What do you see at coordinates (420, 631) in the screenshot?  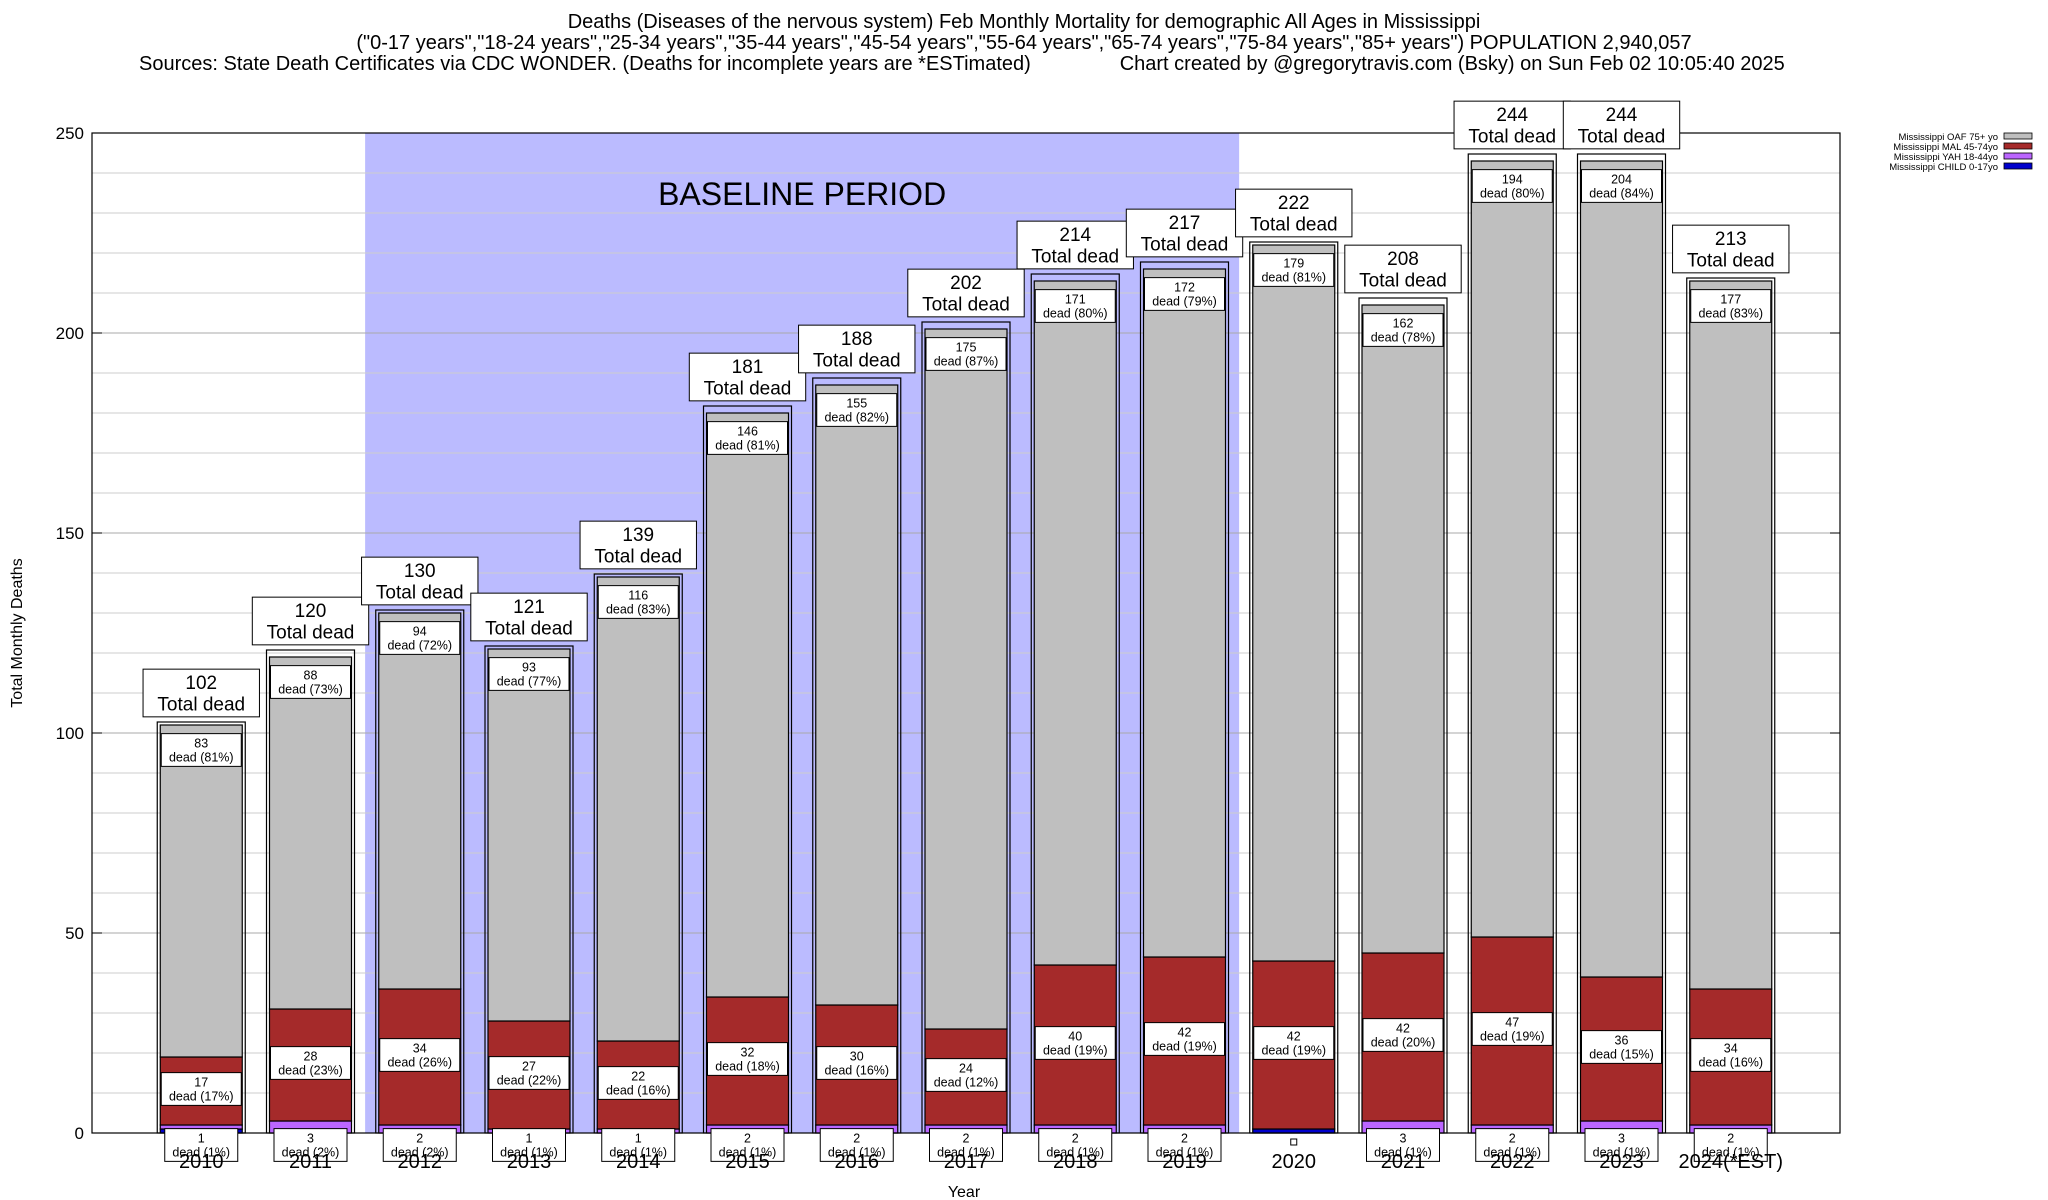 I see `segment-label-oaf-text: 94` at bounding box center [420, 631].